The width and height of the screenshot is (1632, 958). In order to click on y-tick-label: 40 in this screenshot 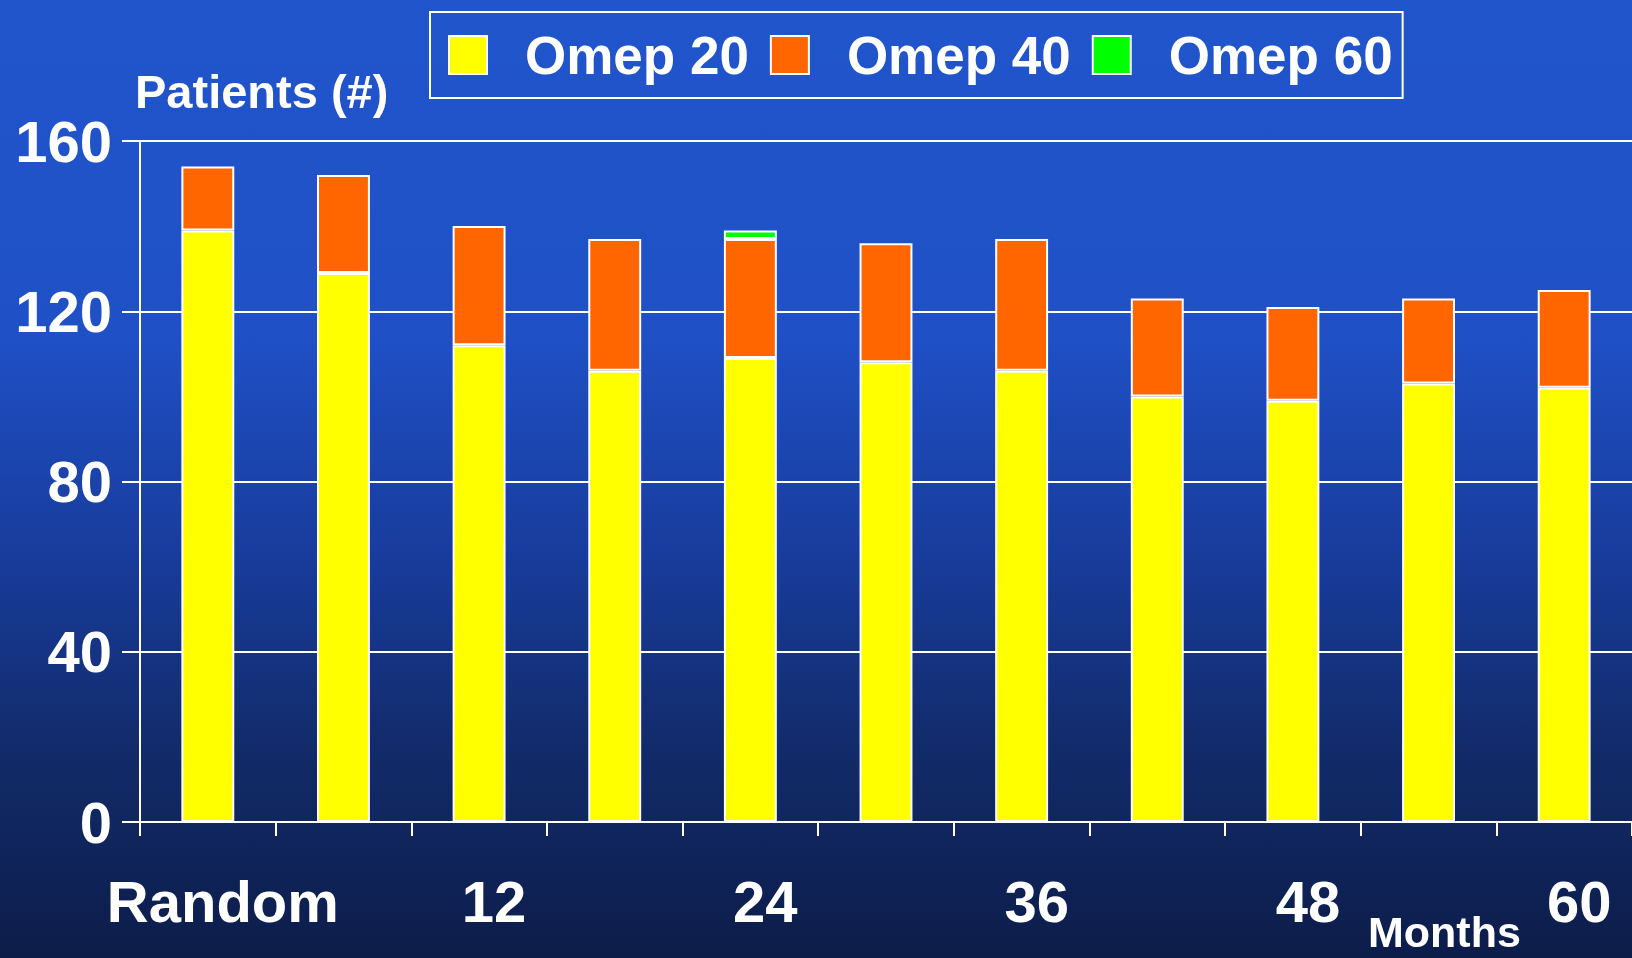, I will do `click(79, 652)`.